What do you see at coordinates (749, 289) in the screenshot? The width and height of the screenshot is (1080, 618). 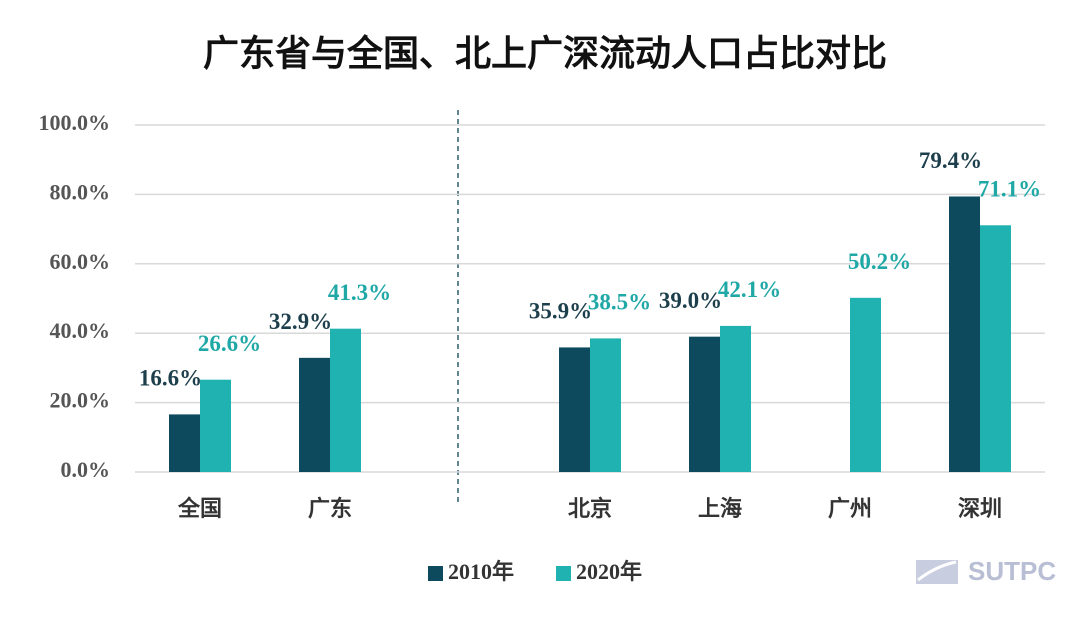 I see `data-label: 42.1%` at bounding box center [749, 289].